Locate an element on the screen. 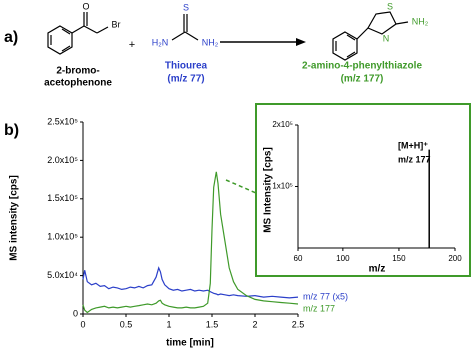 The height and width of the screenshot is (353, 474). x-axis-label: m/z is located at coordinates (377, 269).